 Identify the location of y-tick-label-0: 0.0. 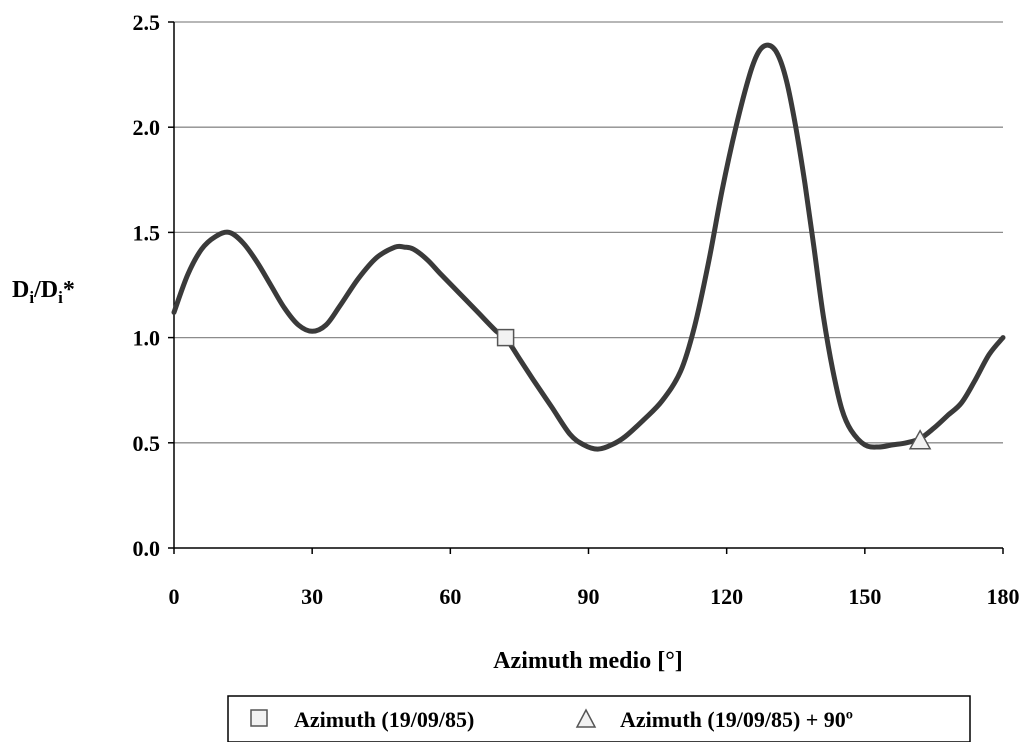
(147, 548).